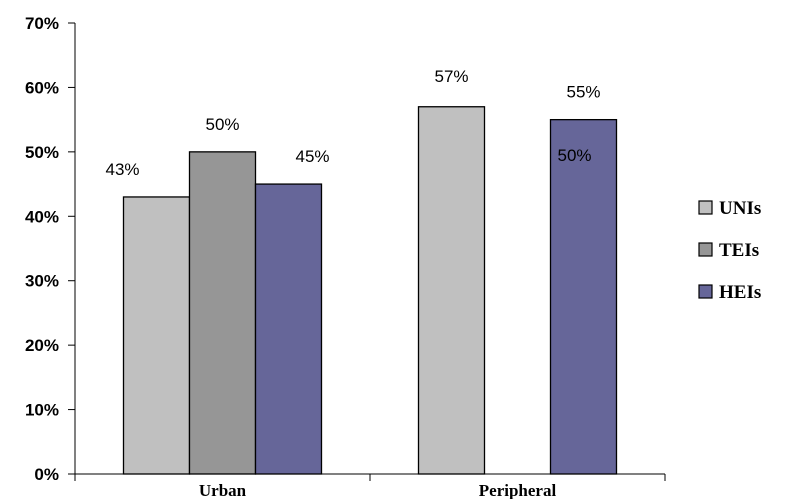  I want to click on legend-label: TEIs, so click(739, 250).